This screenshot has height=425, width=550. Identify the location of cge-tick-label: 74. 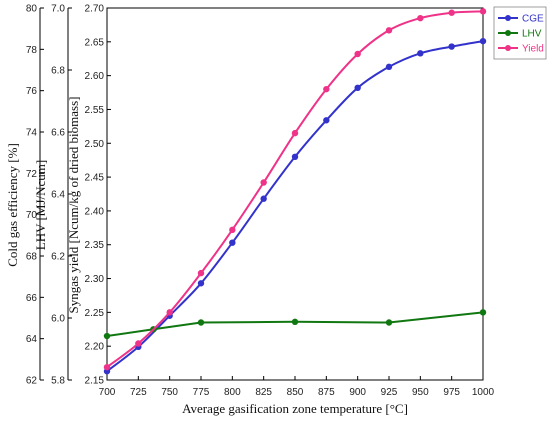
(32, 133).